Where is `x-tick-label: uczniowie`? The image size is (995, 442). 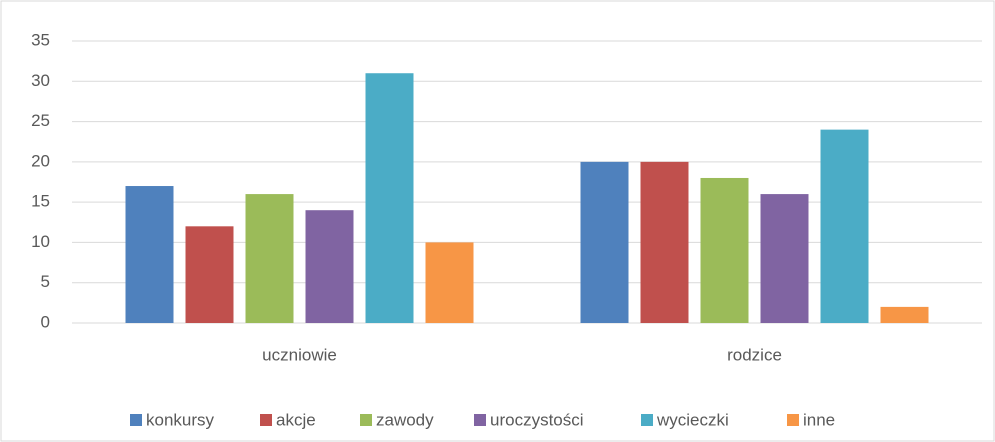
x-tick-label: uczniowie is located at coordinates (299, 354).